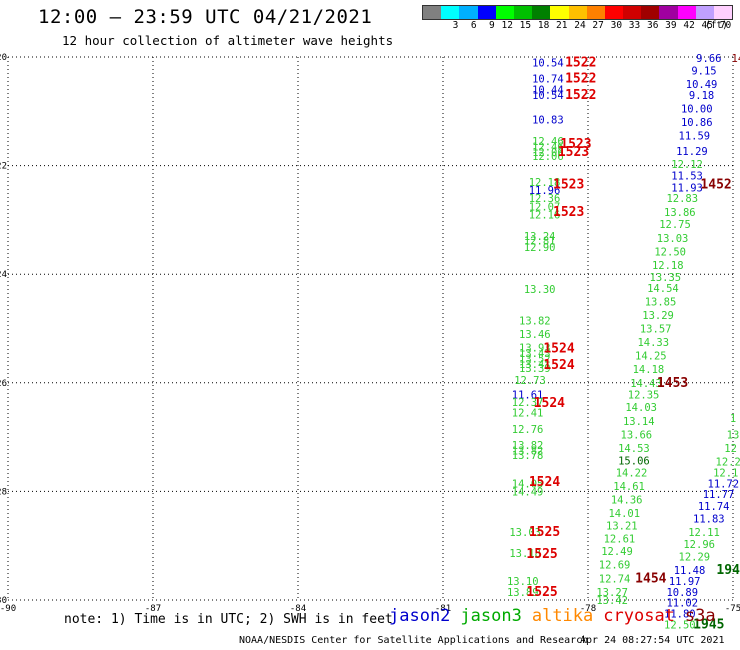 The height and width of the screenshot is (650, 740). I want to click on data-label: 13.89, so click(523, 593).